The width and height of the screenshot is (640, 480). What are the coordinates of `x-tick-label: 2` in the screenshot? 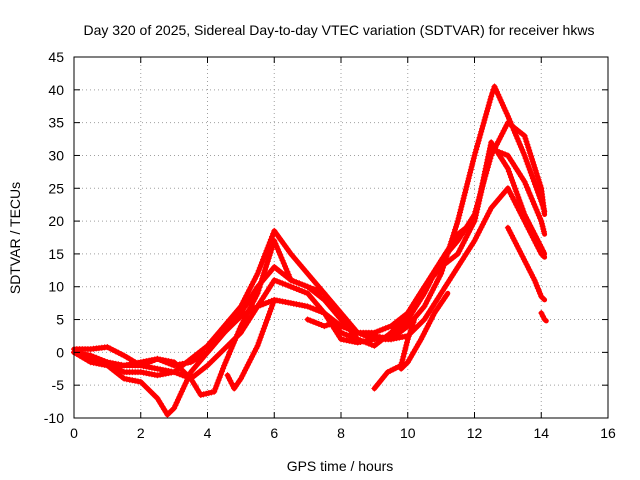 It's located at (141, 433).